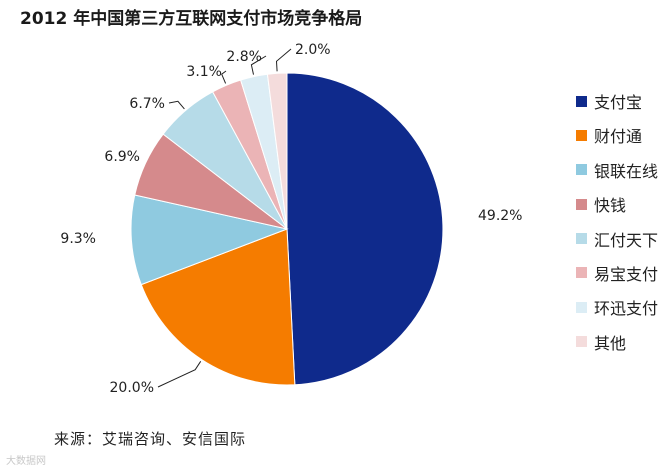  Describe the element at coordinates (147, 104) in the screenshot. I see `slice-value-label-5: 6.7%` at that location.